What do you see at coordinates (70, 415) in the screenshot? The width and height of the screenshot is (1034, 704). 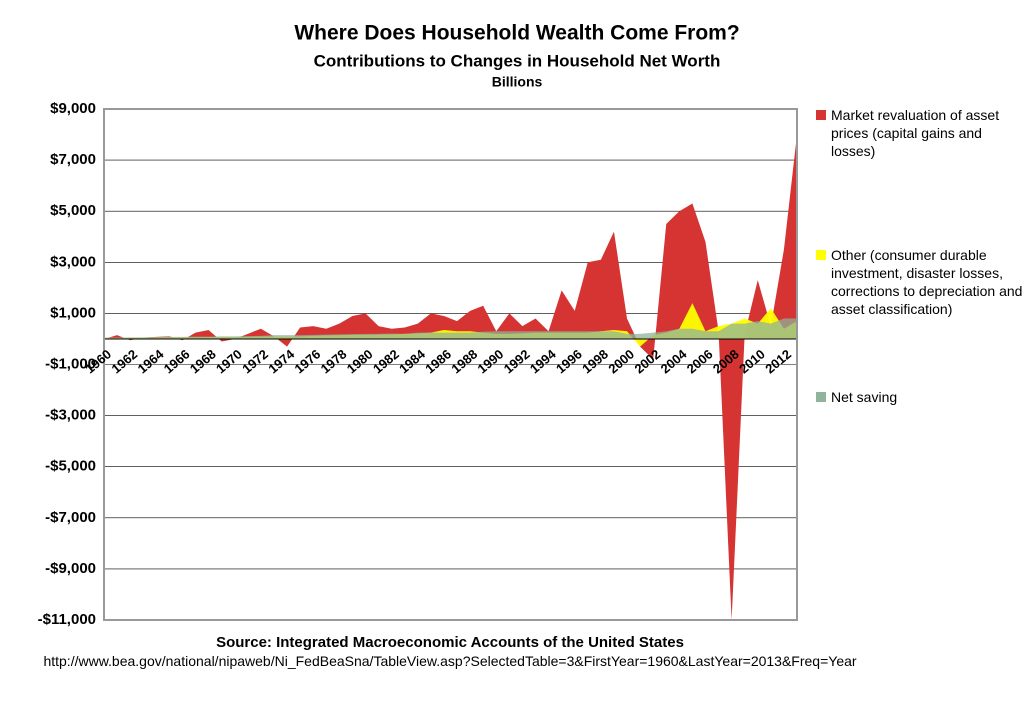 I see `y-tick-label: -$3,000` at bounding box center [70, 415].